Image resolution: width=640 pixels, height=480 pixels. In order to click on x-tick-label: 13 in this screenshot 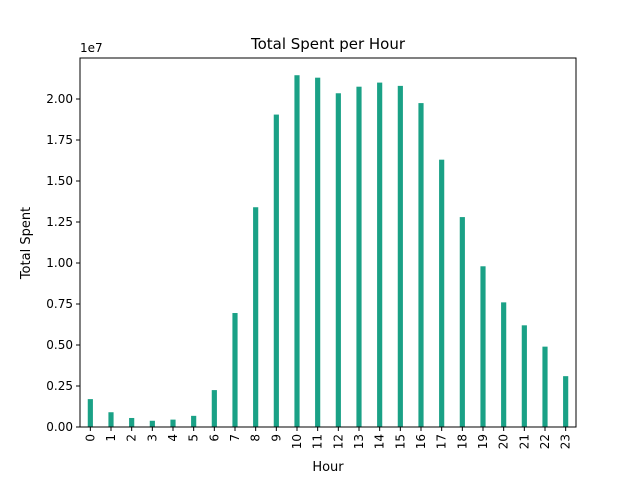, I will do `click(359, 441)`.